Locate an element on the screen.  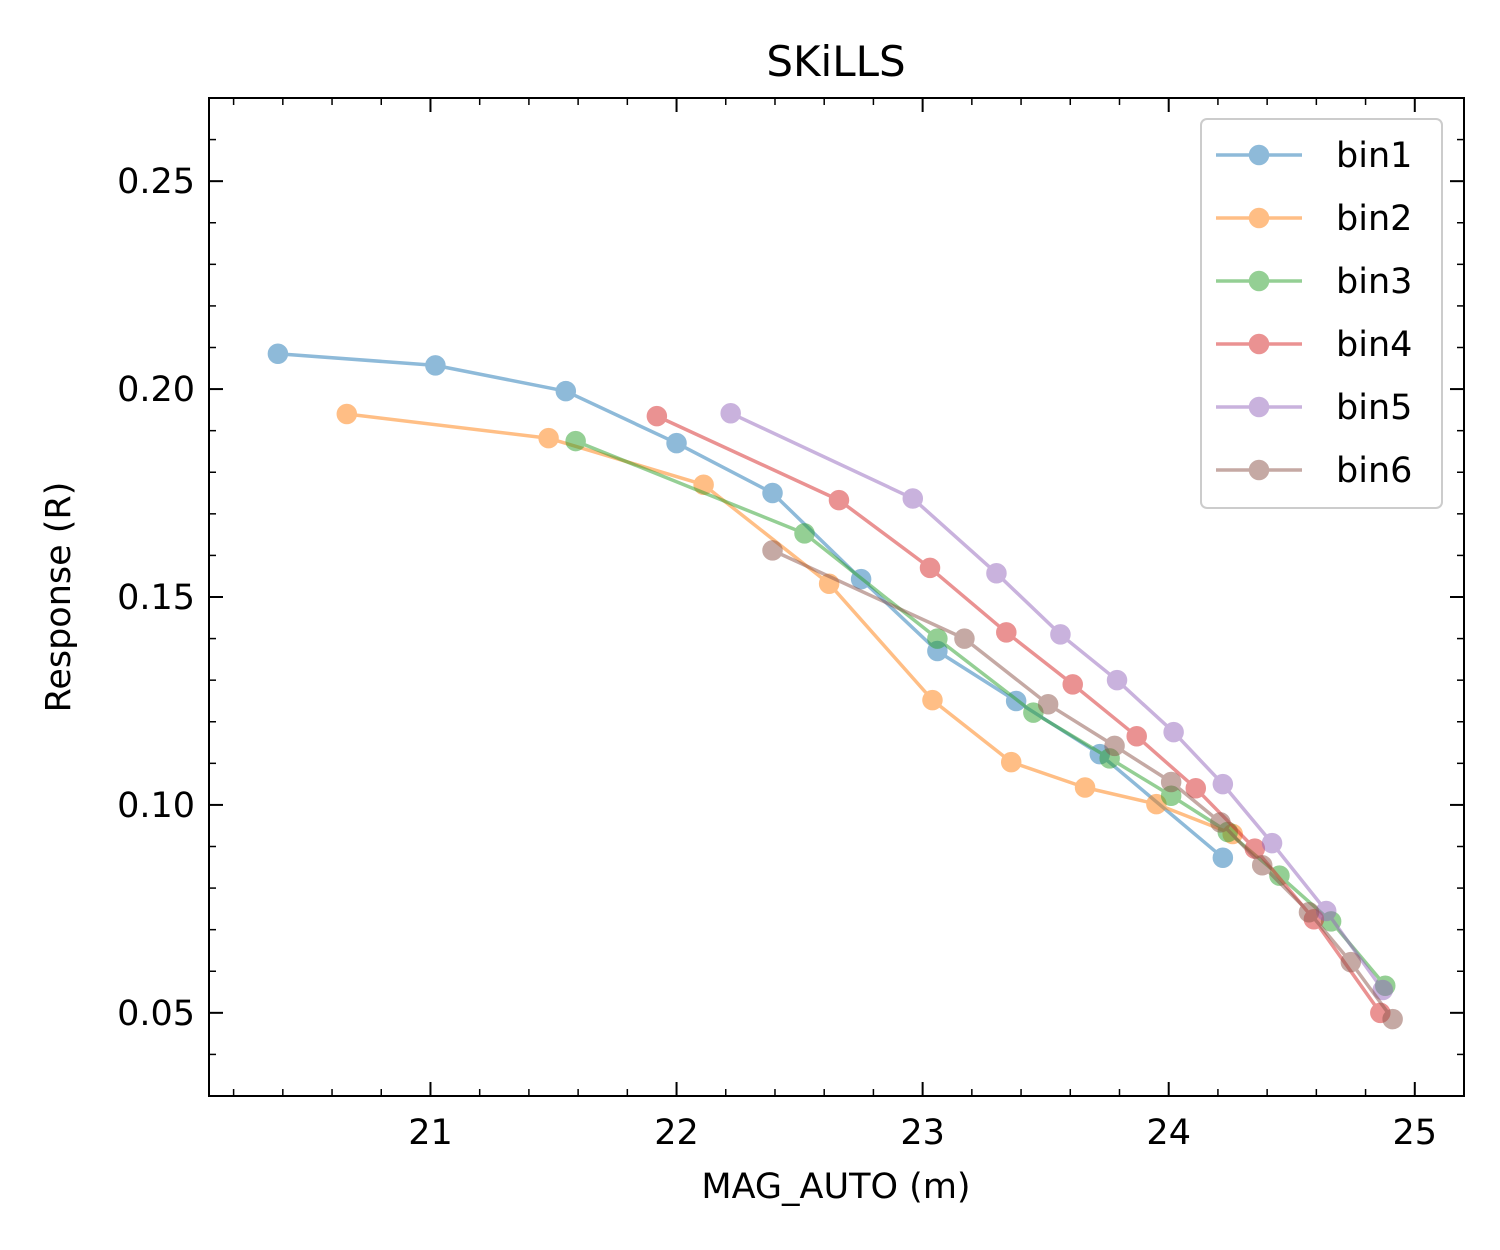
y-tick-label: 0.10 is located at coordinates (156, 806).